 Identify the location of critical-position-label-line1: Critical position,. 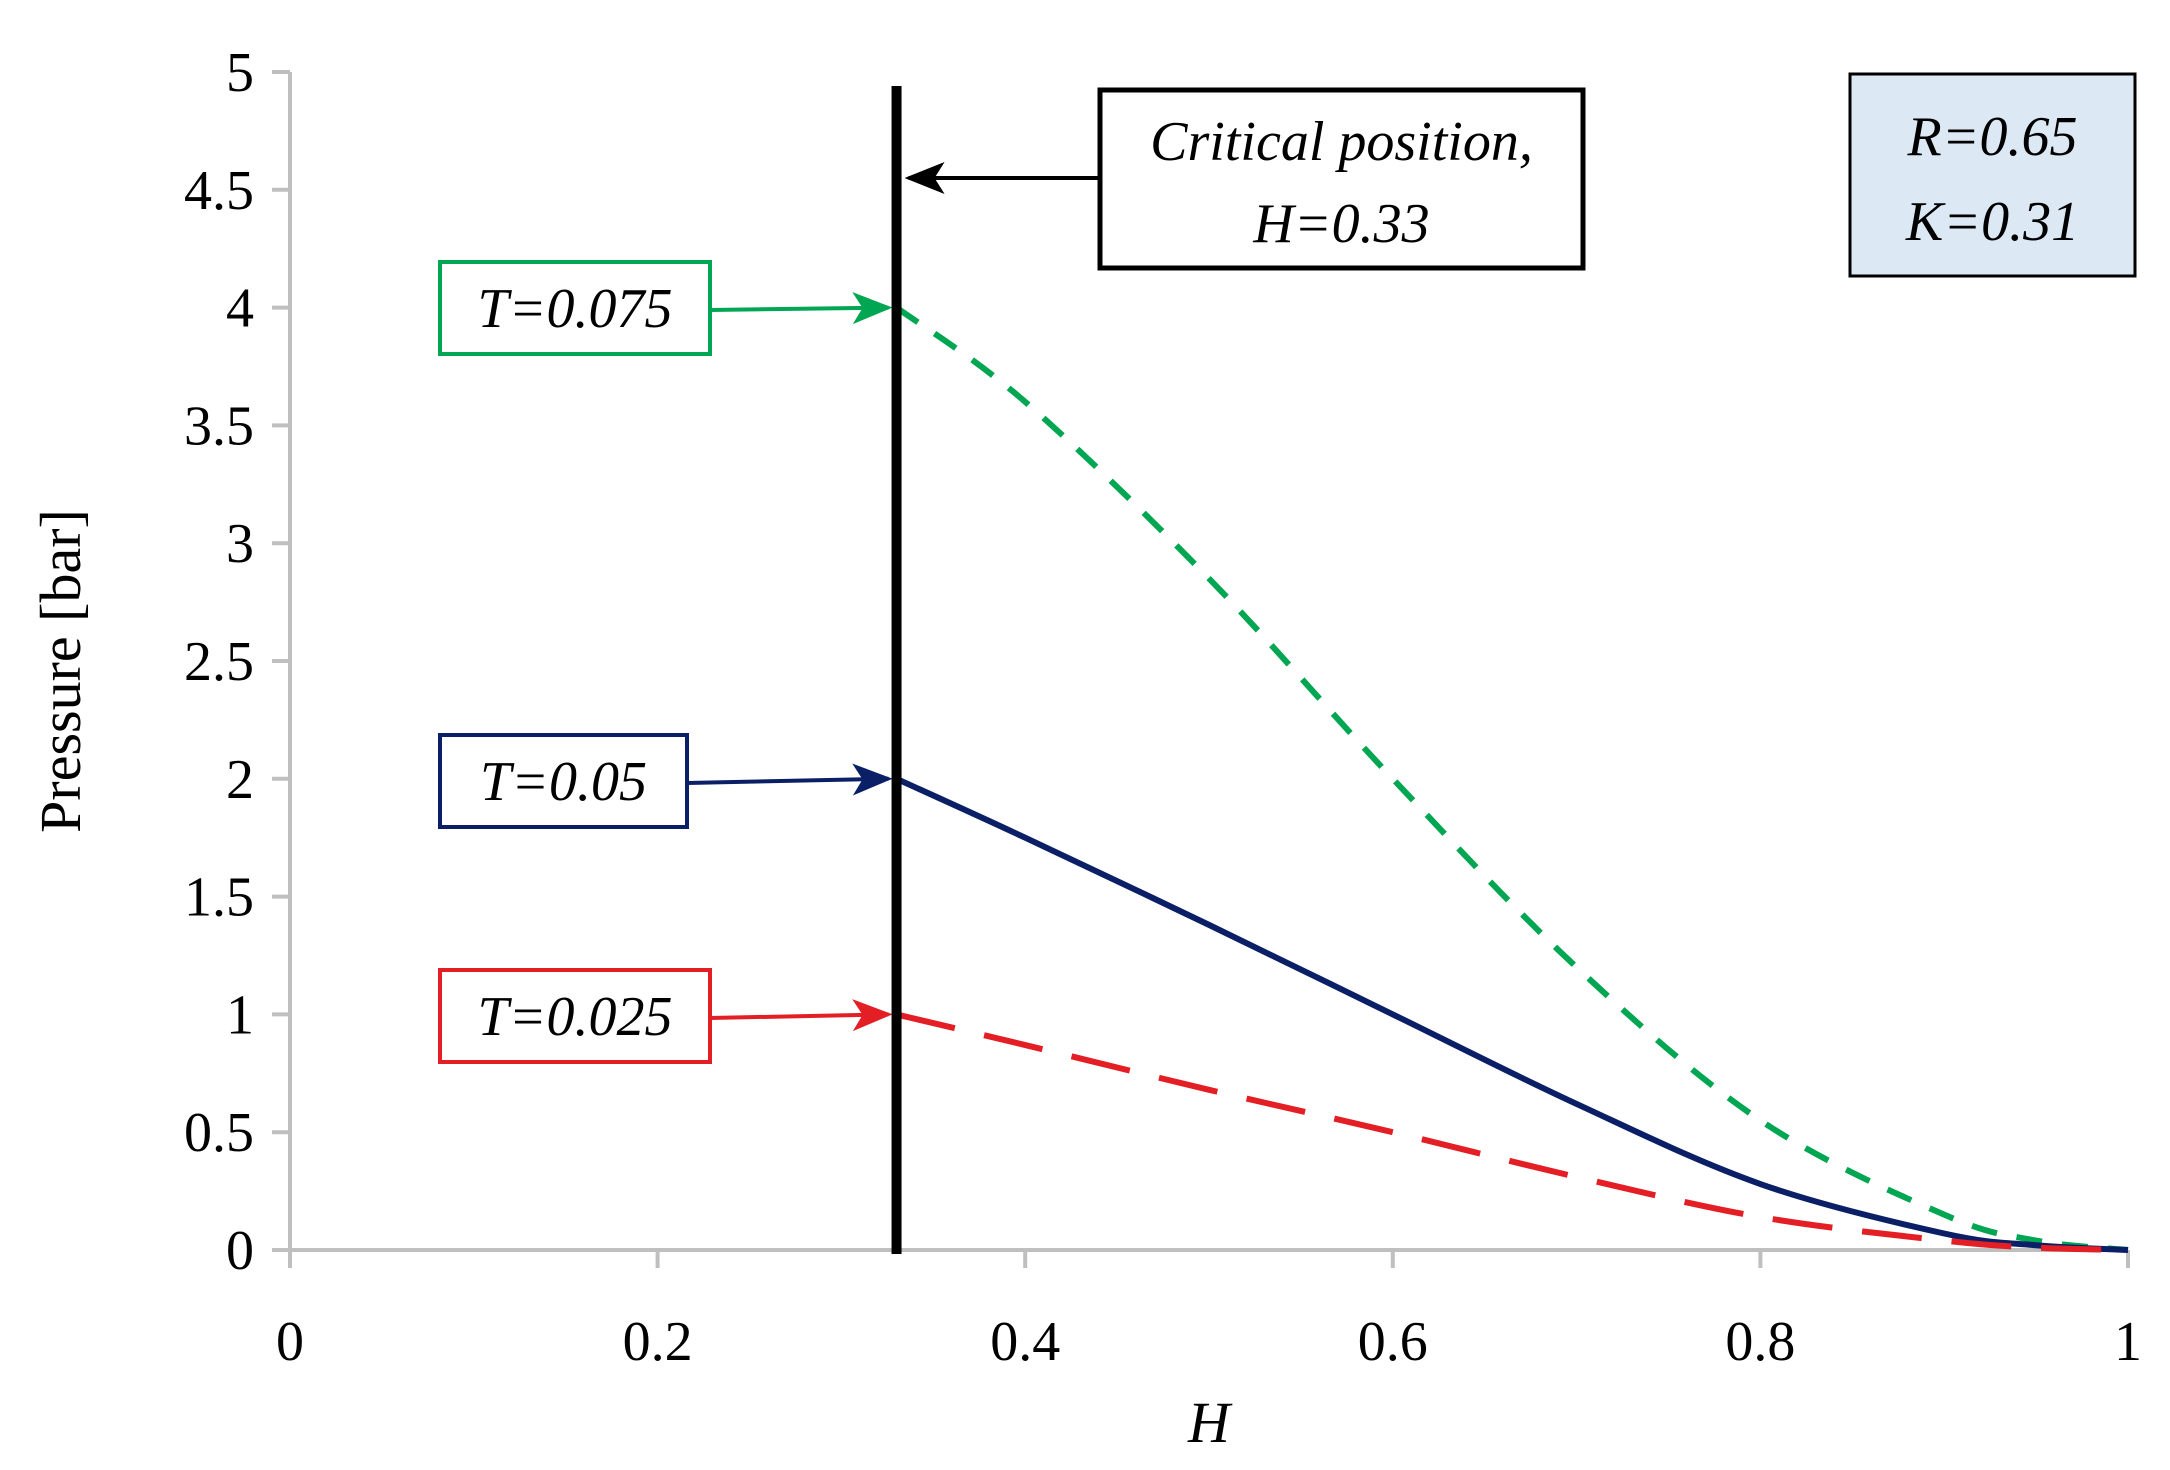
(1341, 142).